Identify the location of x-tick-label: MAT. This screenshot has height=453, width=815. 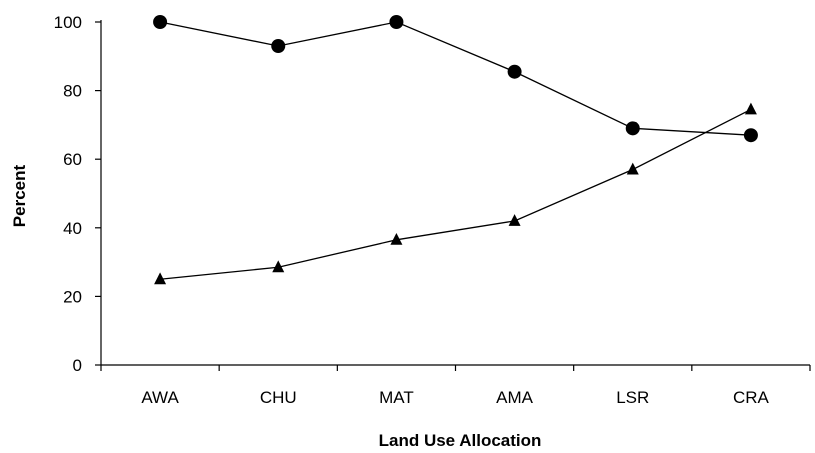
(396, 397).